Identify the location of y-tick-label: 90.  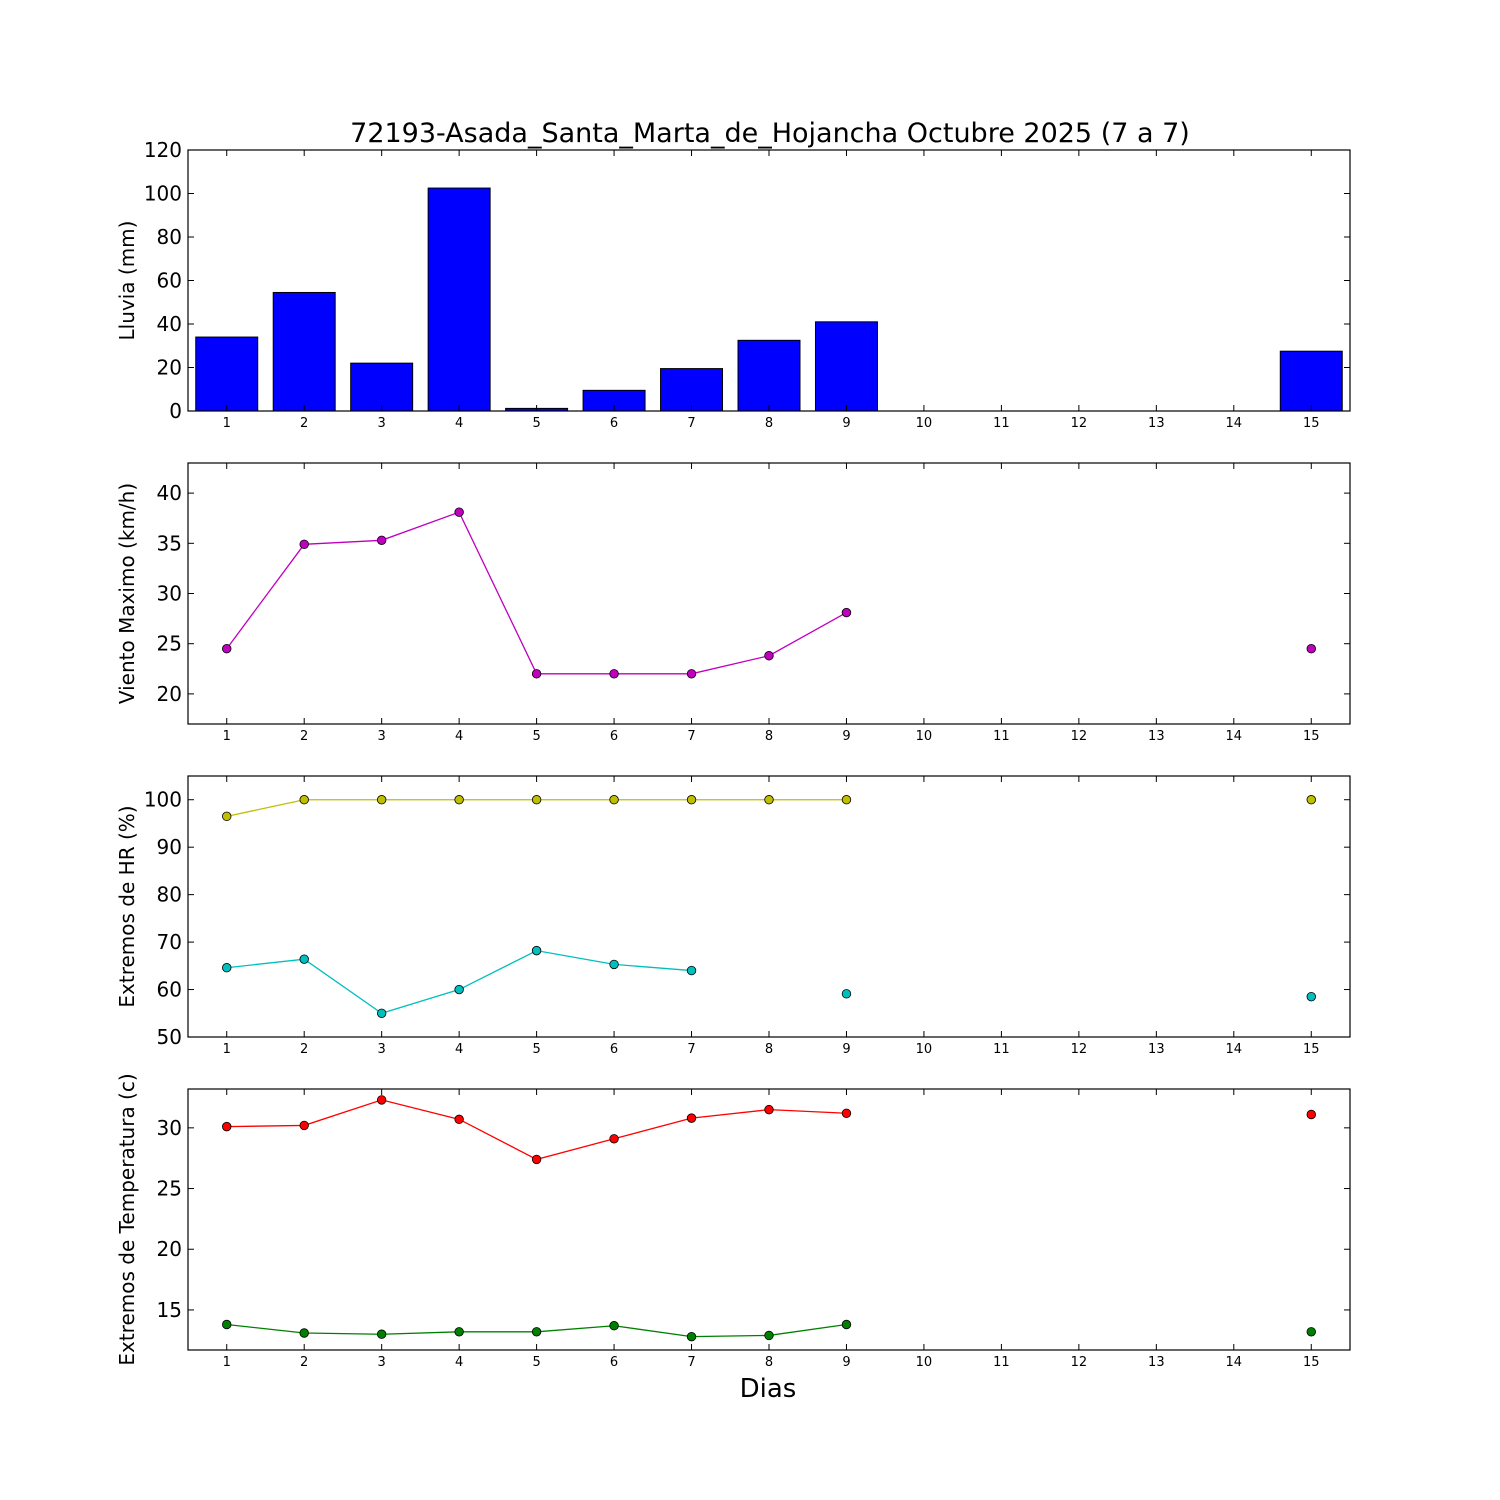
(169, 847).